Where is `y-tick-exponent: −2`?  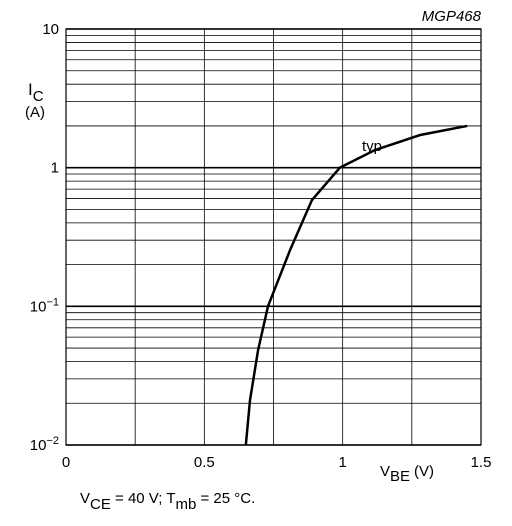
y-tick-exponent: −2 is located at coordinates (52, 441).